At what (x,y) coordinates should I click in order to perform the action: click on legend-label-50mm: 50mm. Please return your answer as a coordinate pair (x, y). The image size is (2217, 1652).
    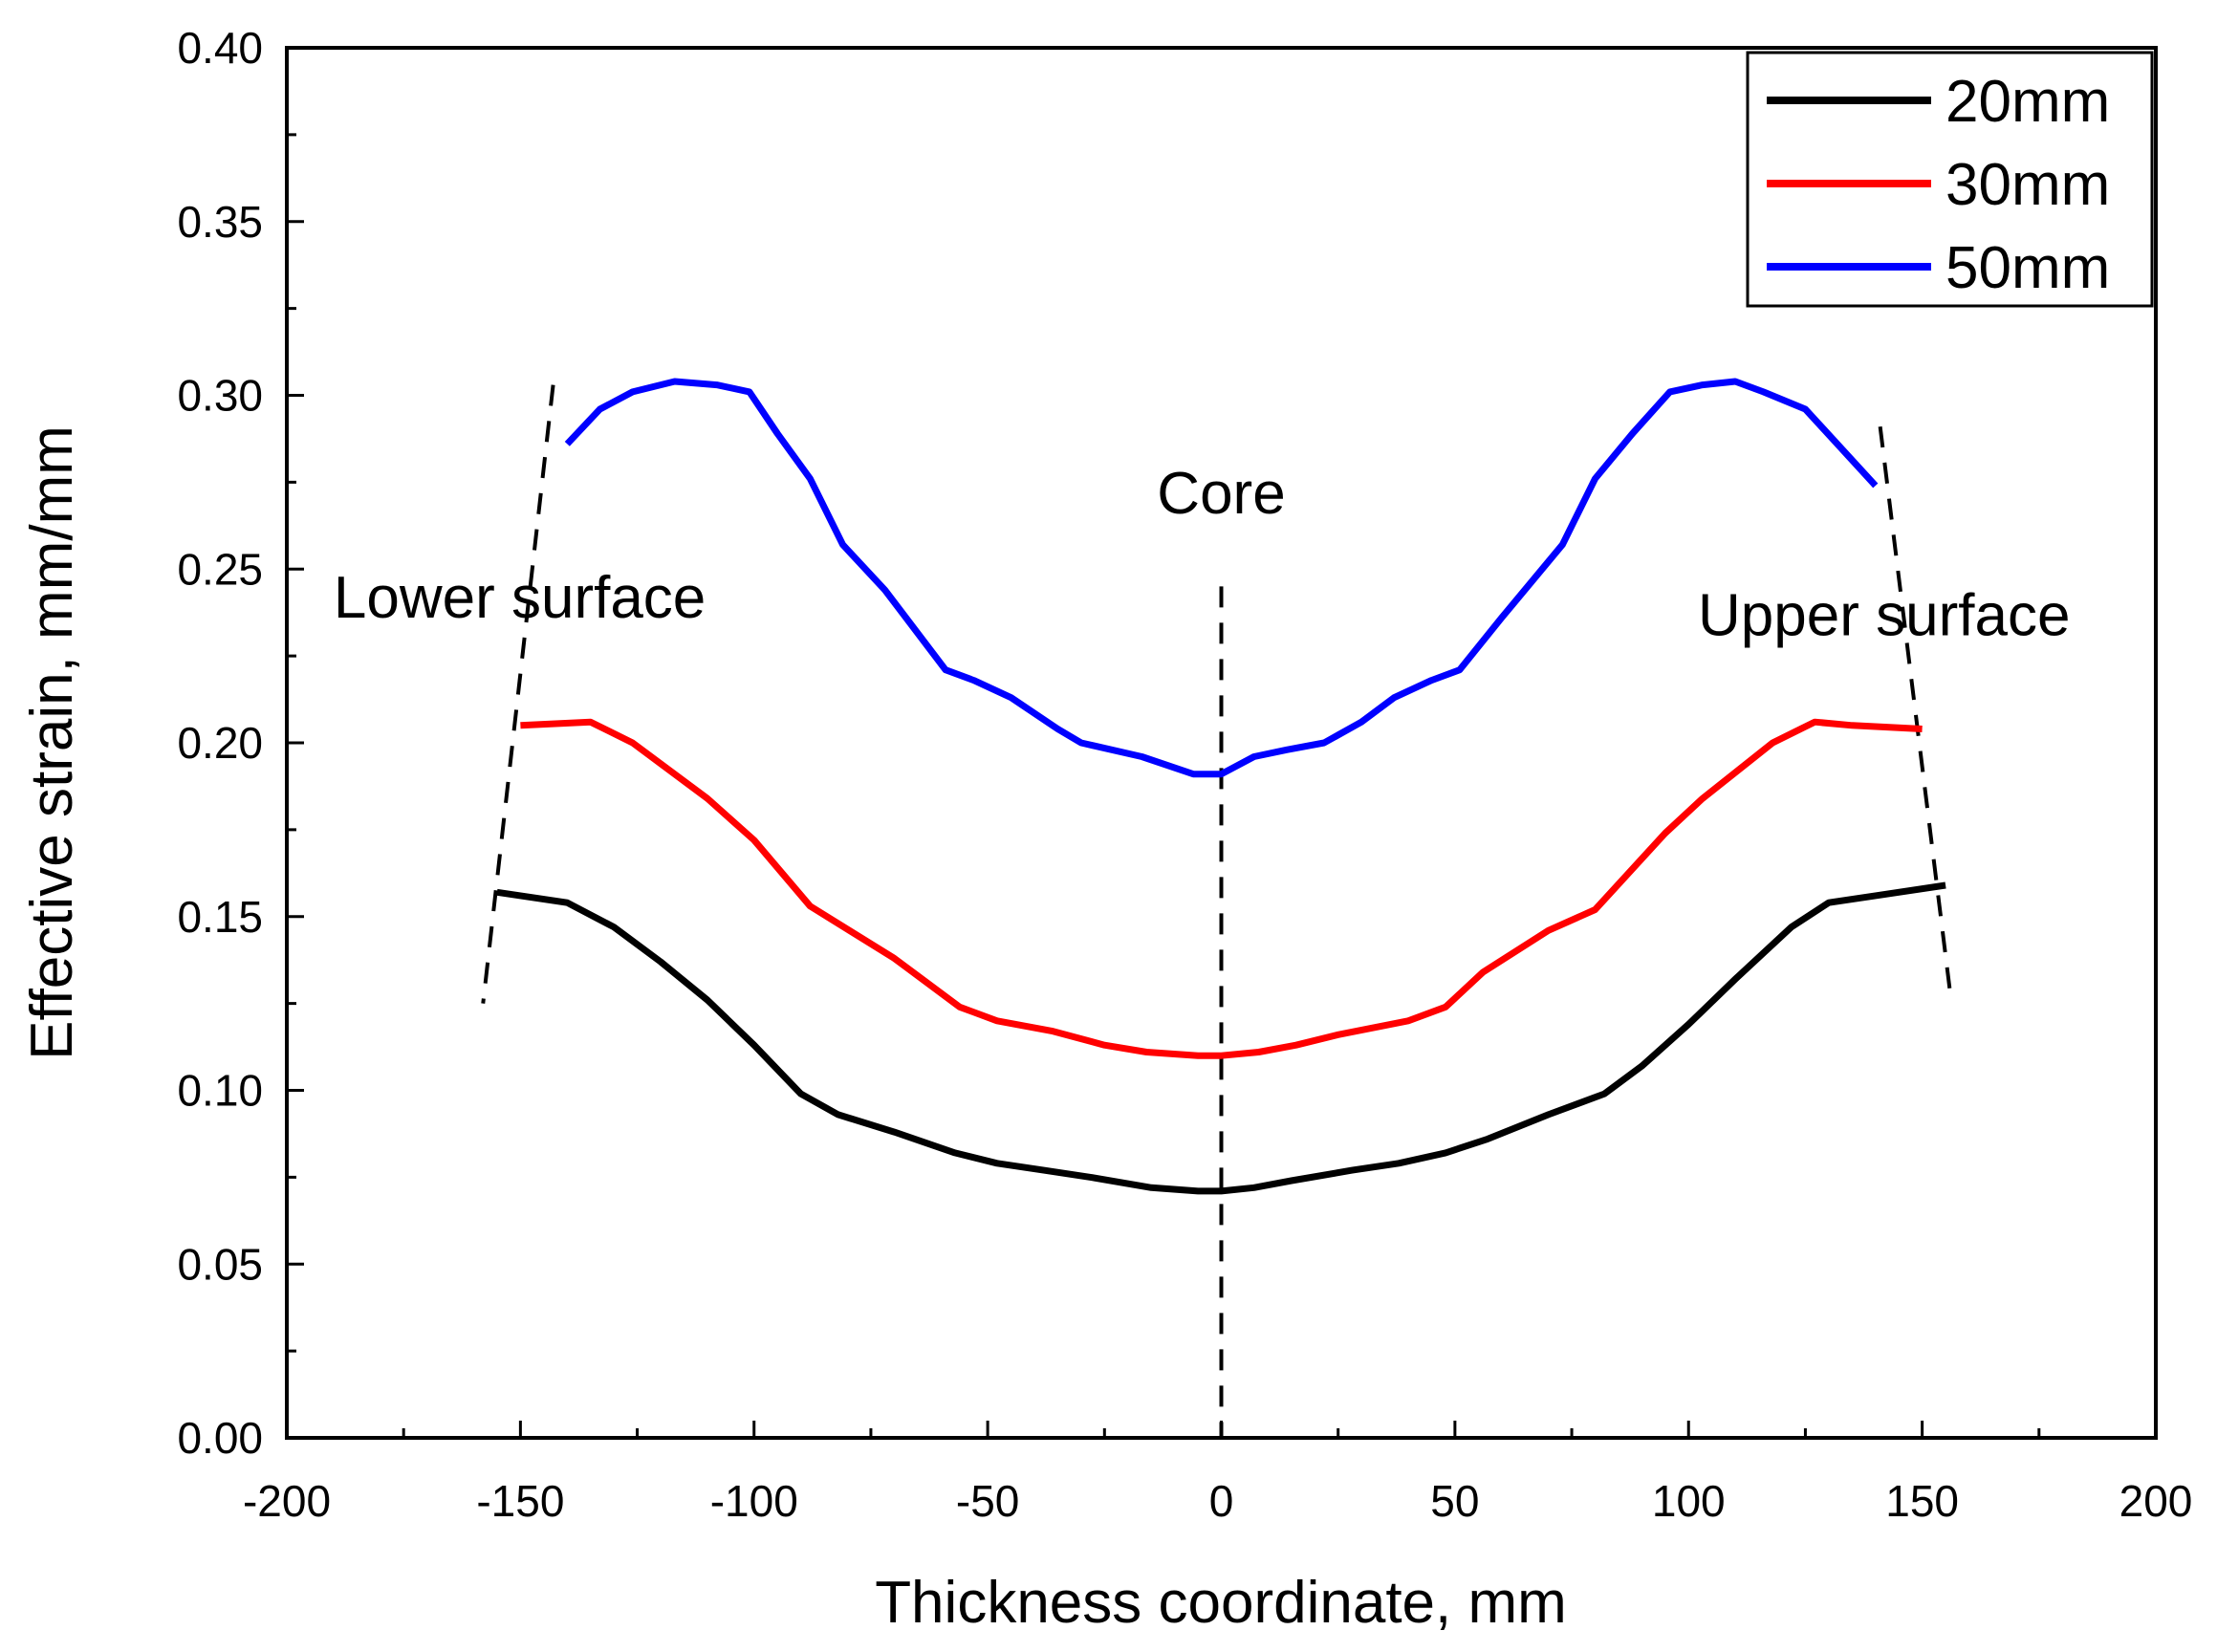
    Looking at the image, I should click on (2027, 268).